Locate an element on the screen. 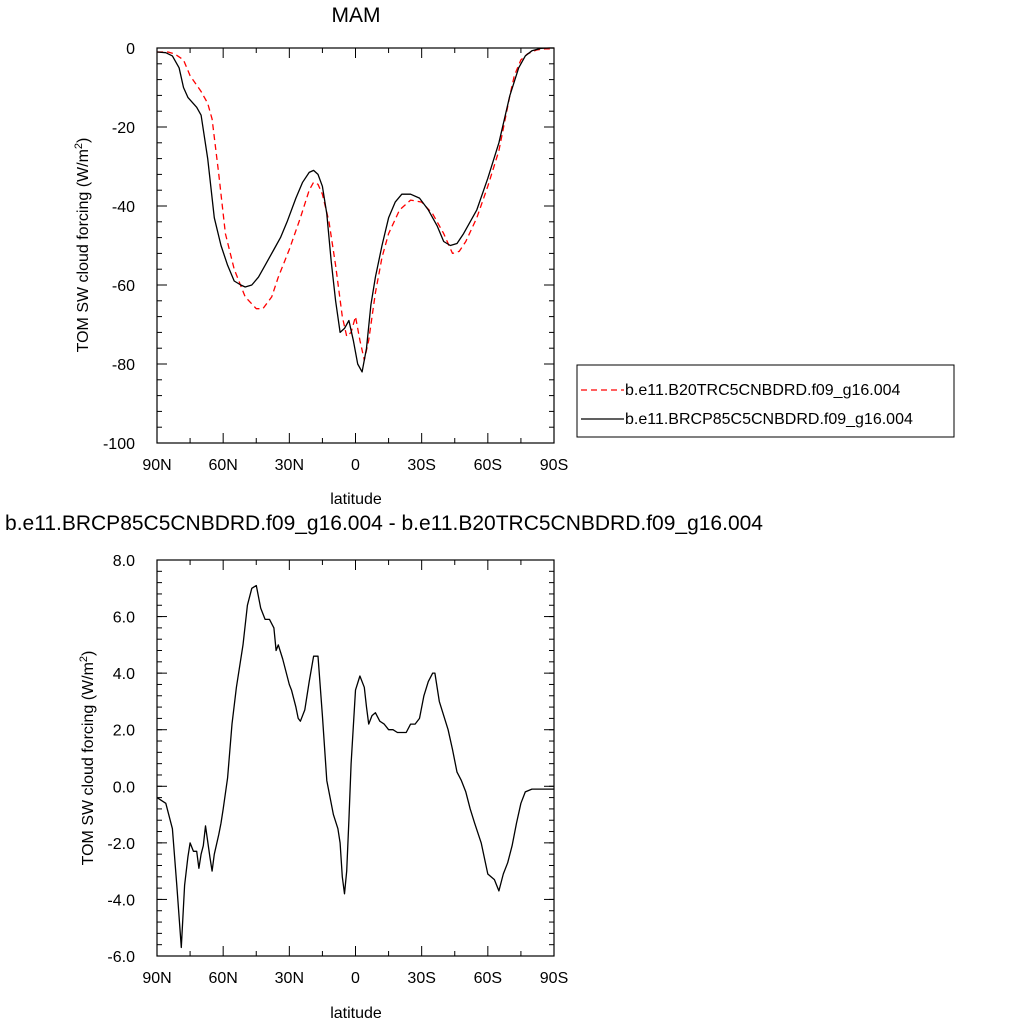 Image resolution: width=1024 pixels, height=1024 pixels. y-tick-label: 6.0 is located at coordinates (124, 618).